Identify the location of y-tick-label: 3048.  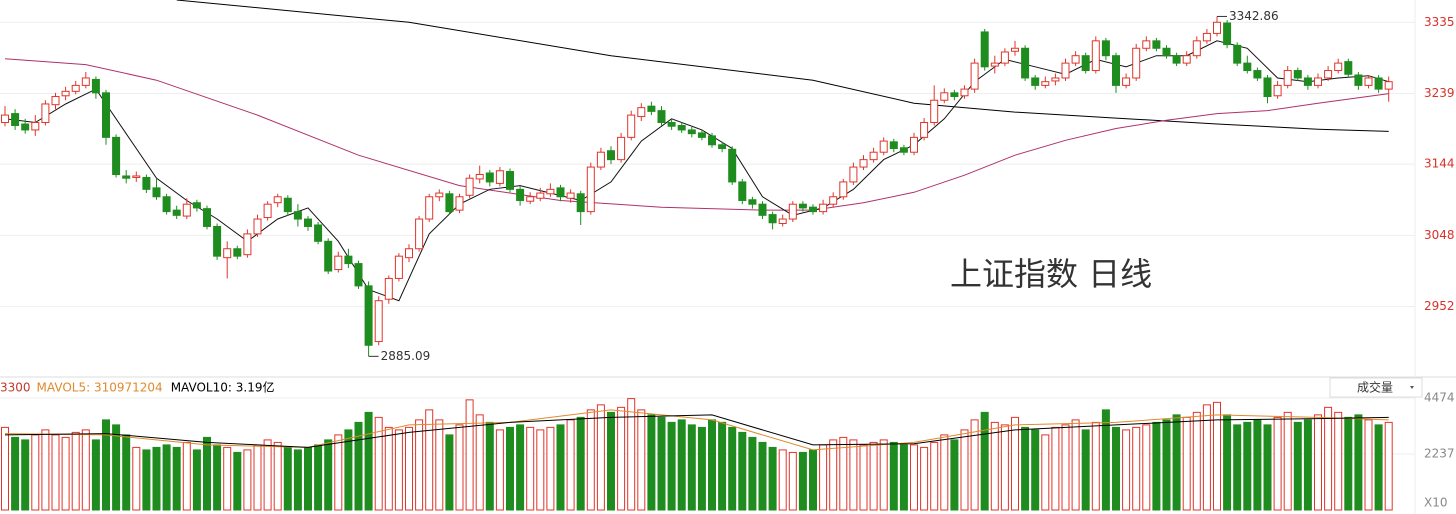
(1439, 235).